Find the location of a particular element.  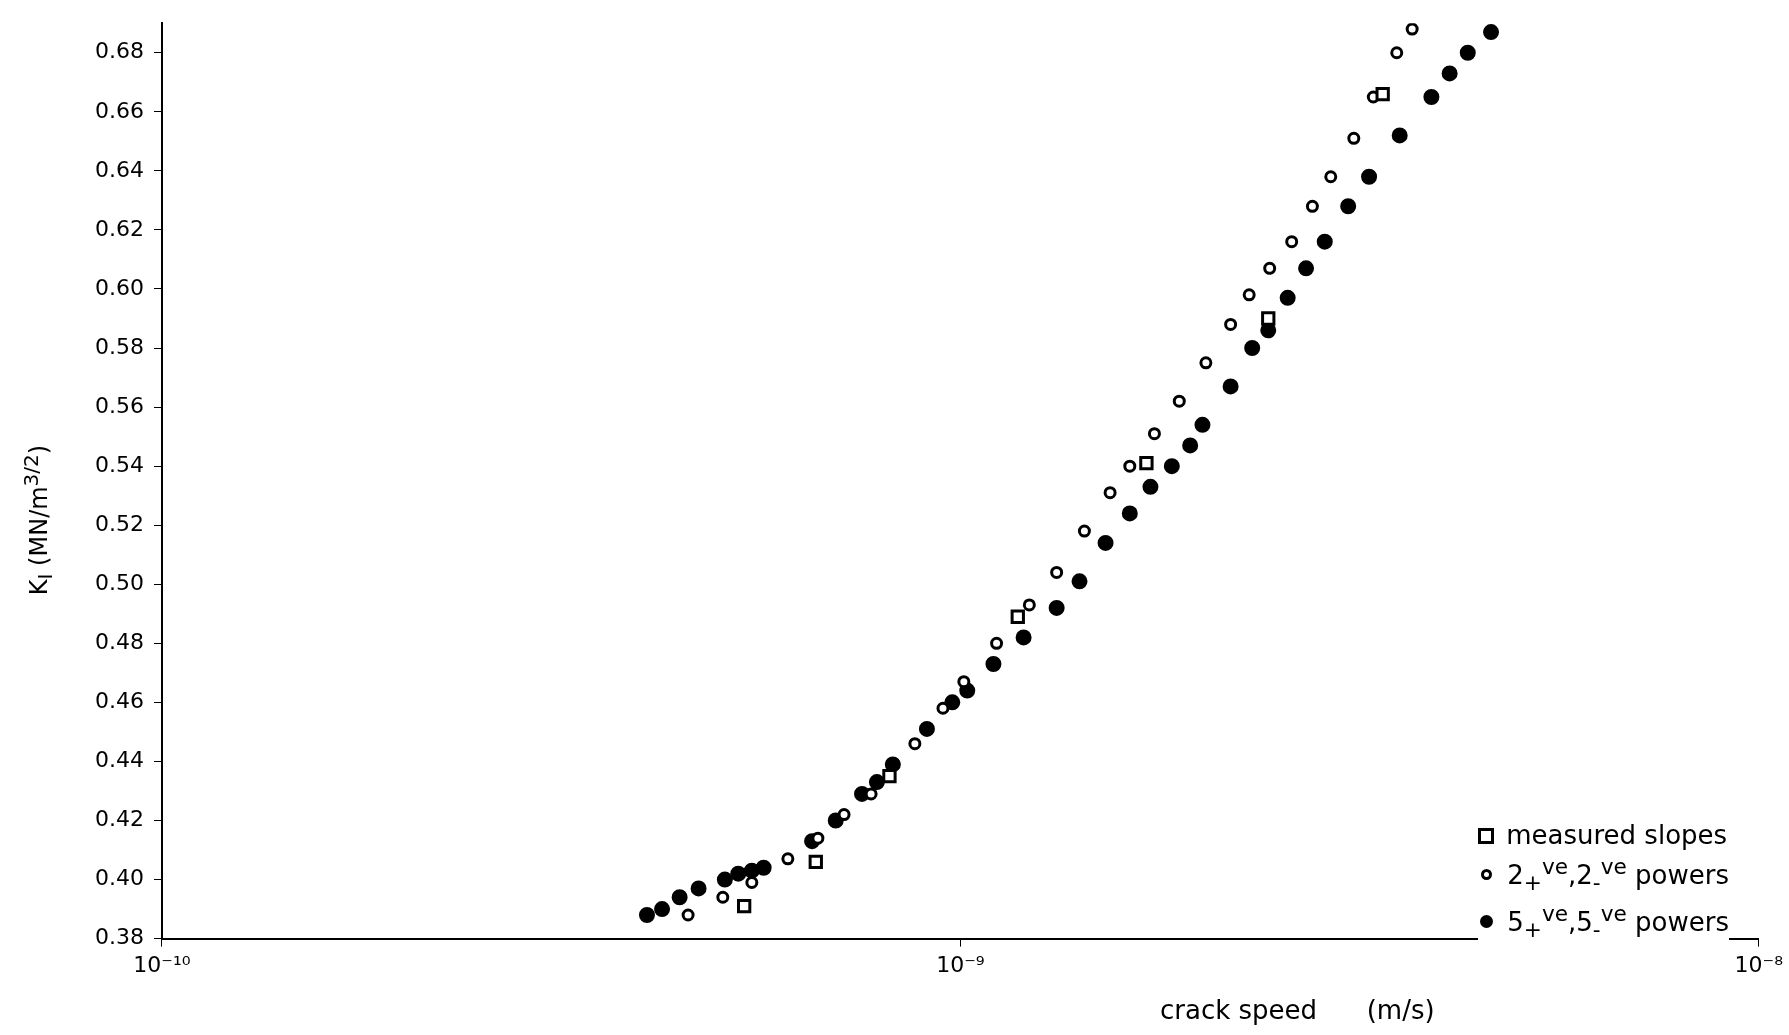

y-tick-label: 0.66 is located at coordinates (119, 110).